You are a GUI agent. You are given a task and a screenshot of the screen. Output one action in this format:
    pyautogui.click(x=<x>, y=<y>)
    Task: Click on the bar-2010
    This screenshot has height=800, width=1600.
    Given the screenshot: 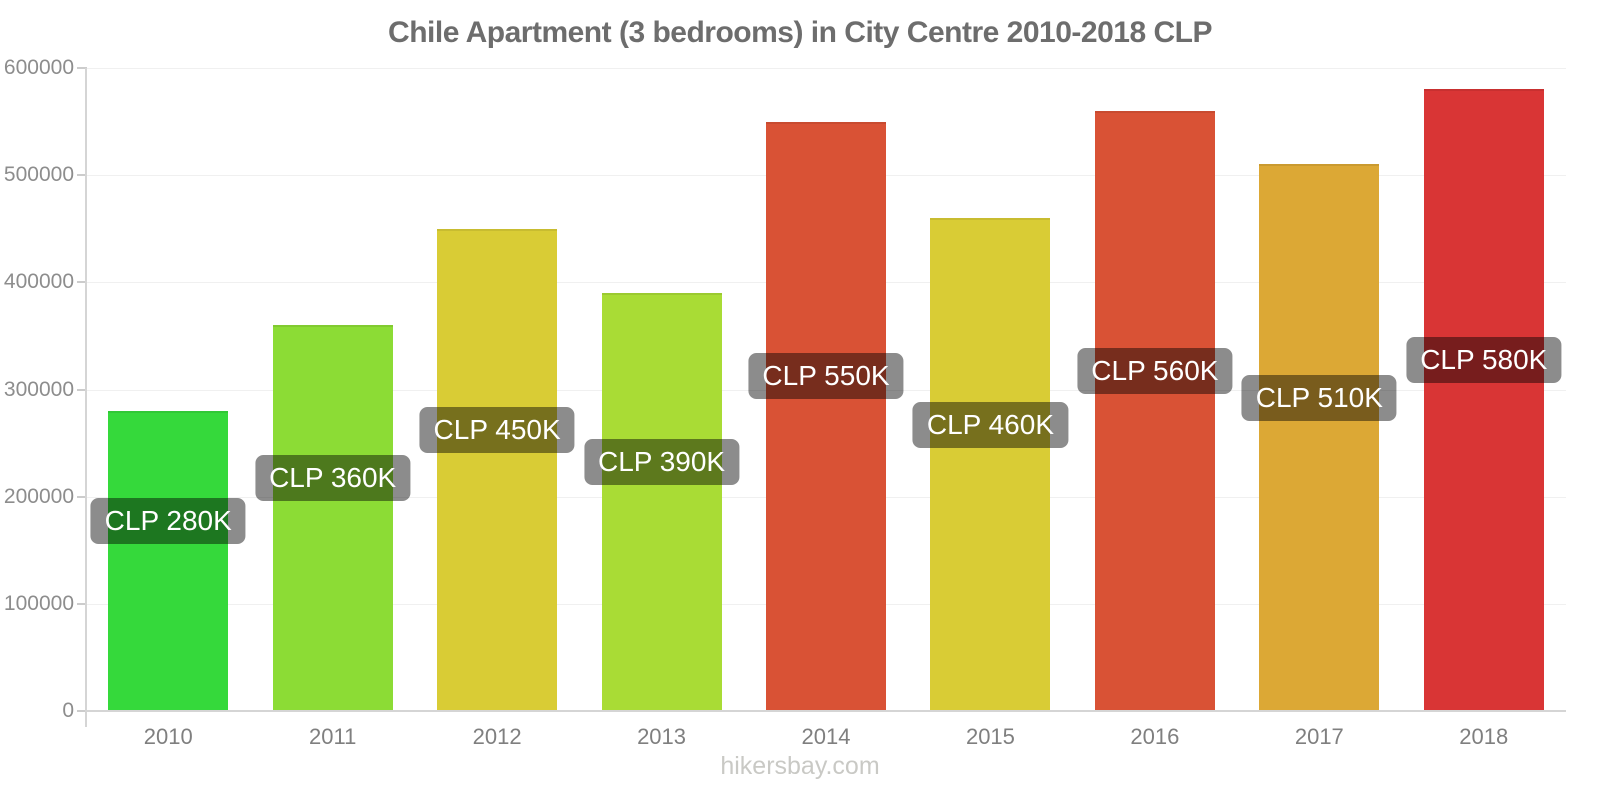 What is the action you would take?
    pyautogui.click(x=168, y=560)
    